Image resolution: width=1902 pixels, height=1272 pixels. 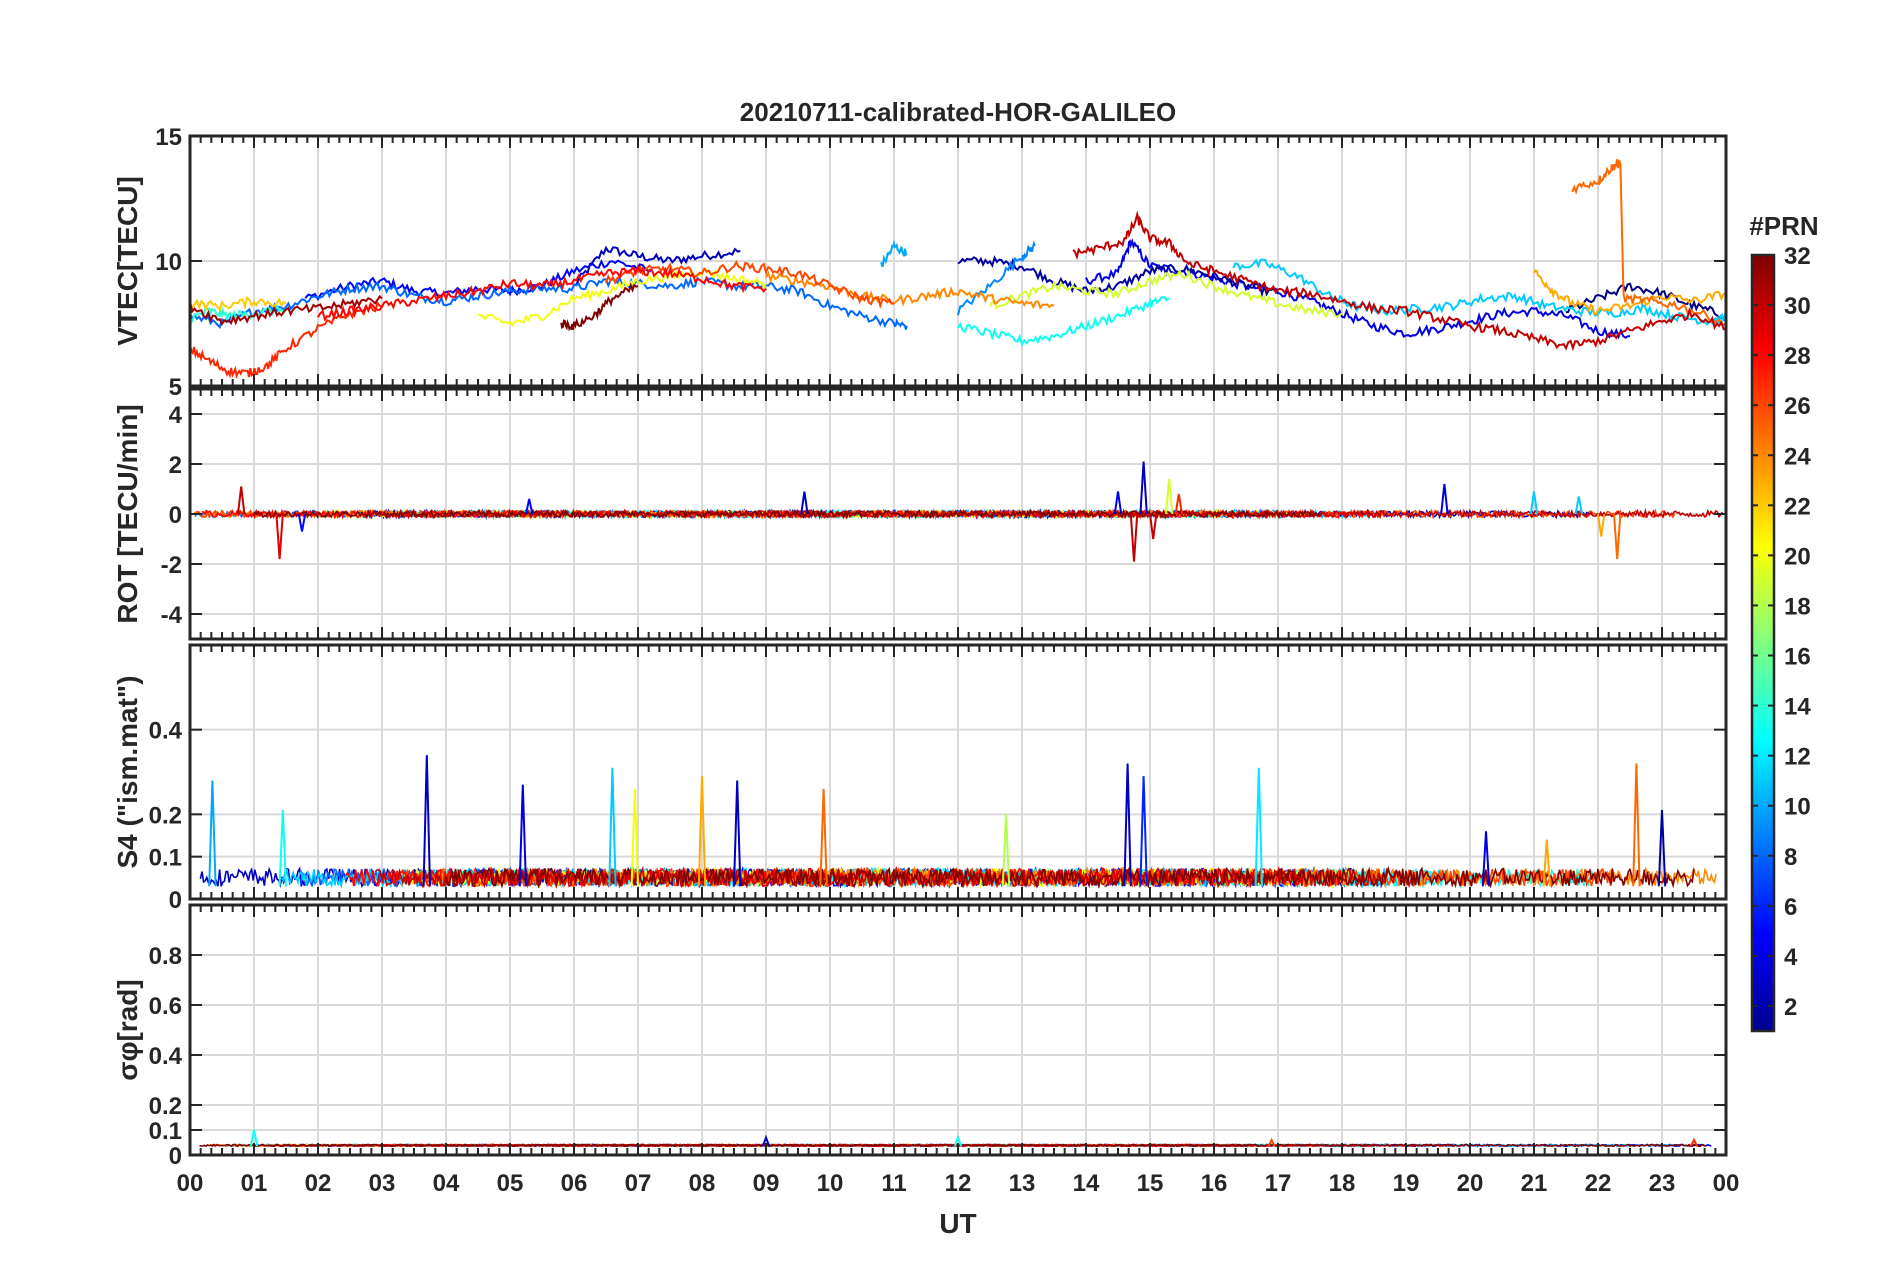 I want to click on y-axis: 00.10.2 0.4 0.6 0.8, so click(x=937, y=1056).